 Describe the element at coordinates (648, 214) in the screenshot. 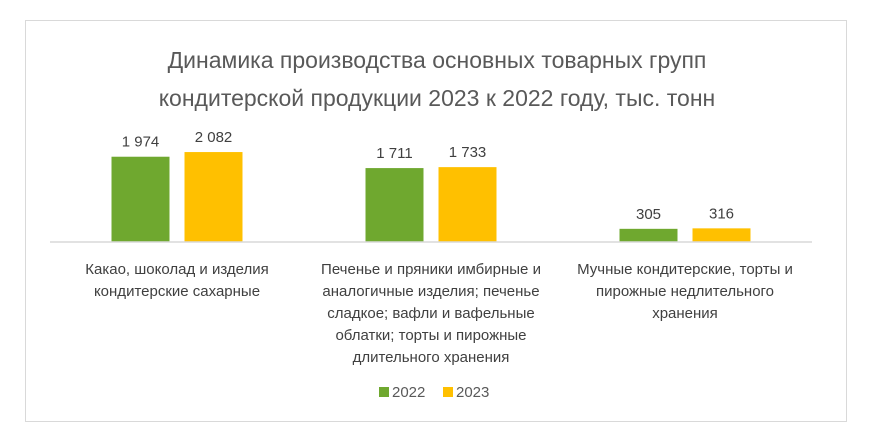

I see `data-label-2022-cat-2: 305` at that location.